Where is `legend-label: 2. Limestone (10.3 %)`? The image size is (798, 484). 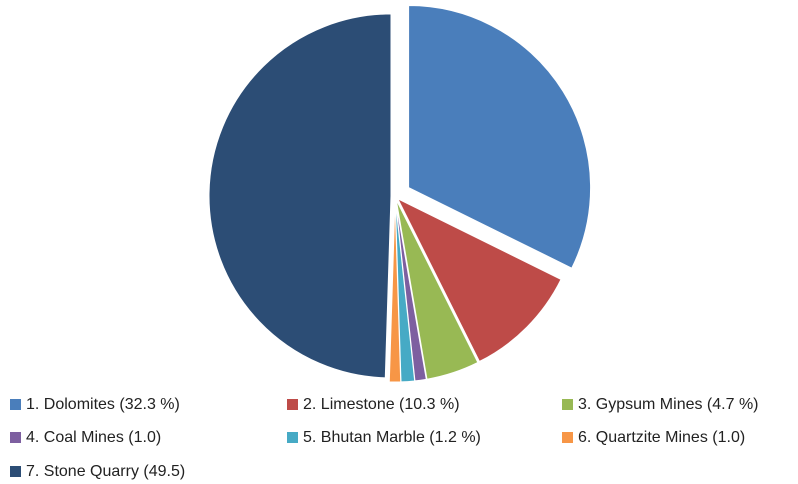
legend-label: 2. Limestone (10.3 %) is located at coordinates (381, 404).